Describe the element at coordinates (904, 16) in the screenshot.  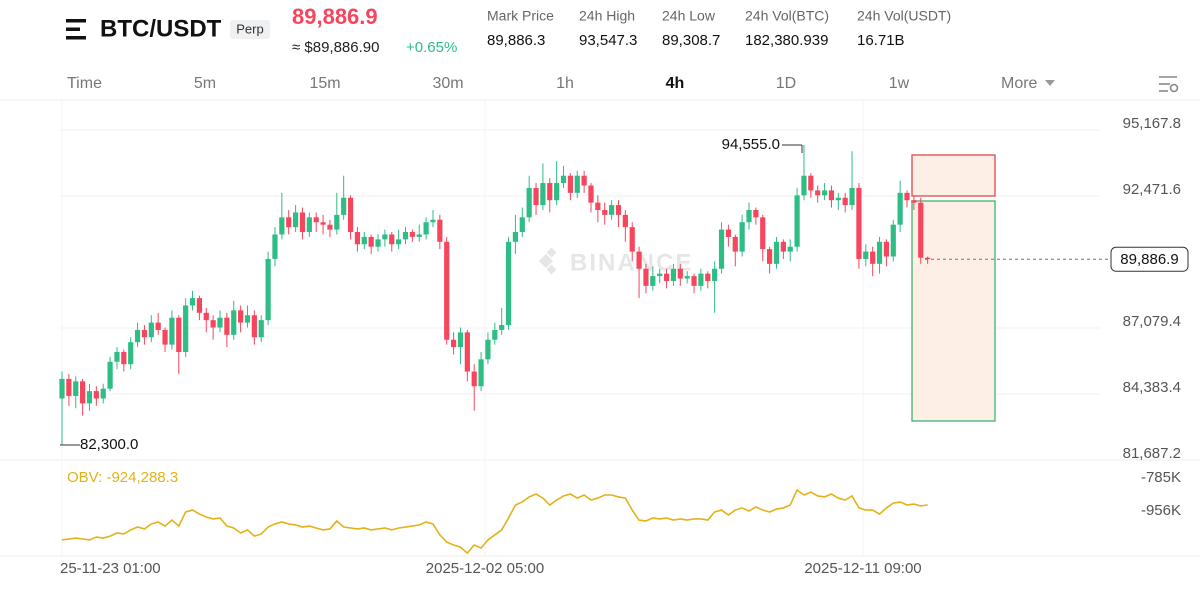
I see `stat-label: 24h Vol(USDT)` at that location.